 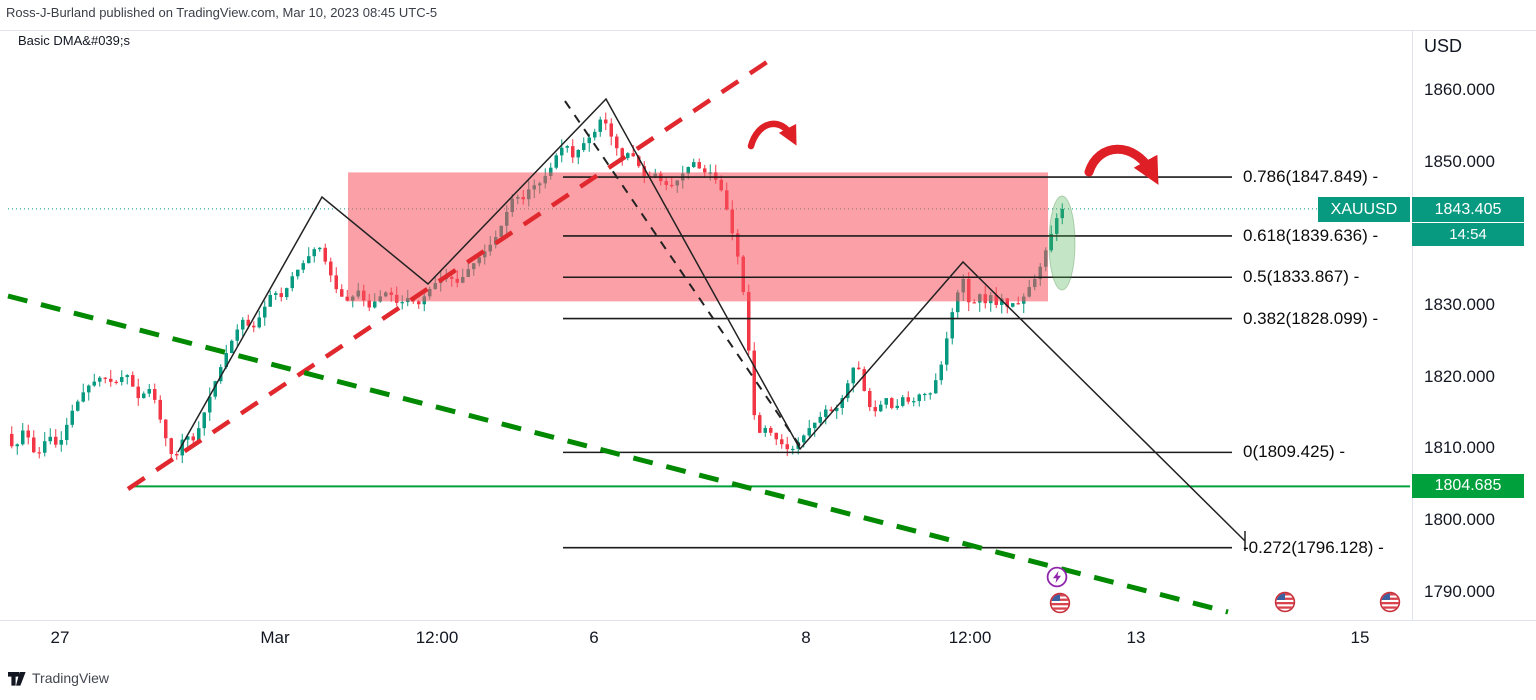 What do you see at coordinates (1294, 452) in the screenshot?
I see `fib-level-label: 0(1809.425) -` at bounding box center [1294, 452].